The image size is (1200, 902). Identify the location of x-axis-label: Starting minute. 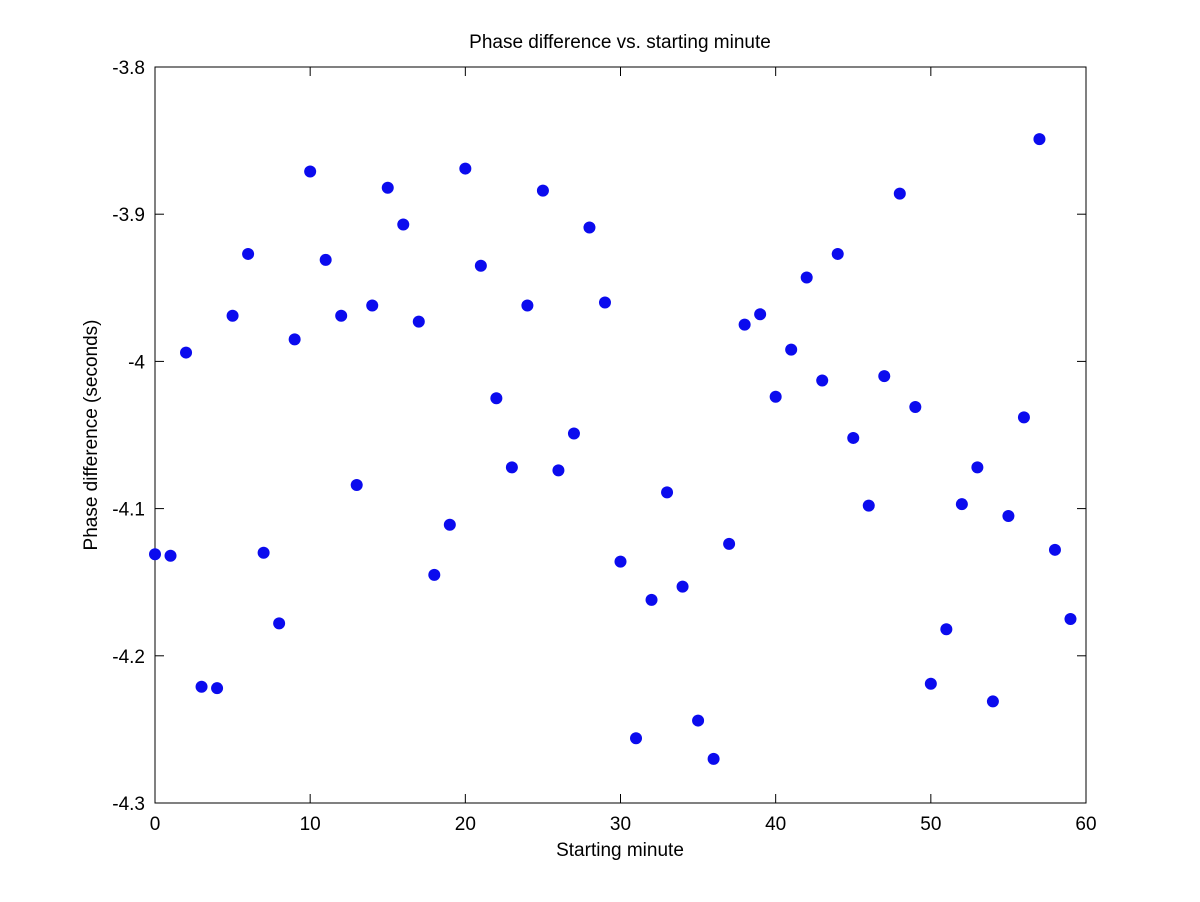
(620, 850).